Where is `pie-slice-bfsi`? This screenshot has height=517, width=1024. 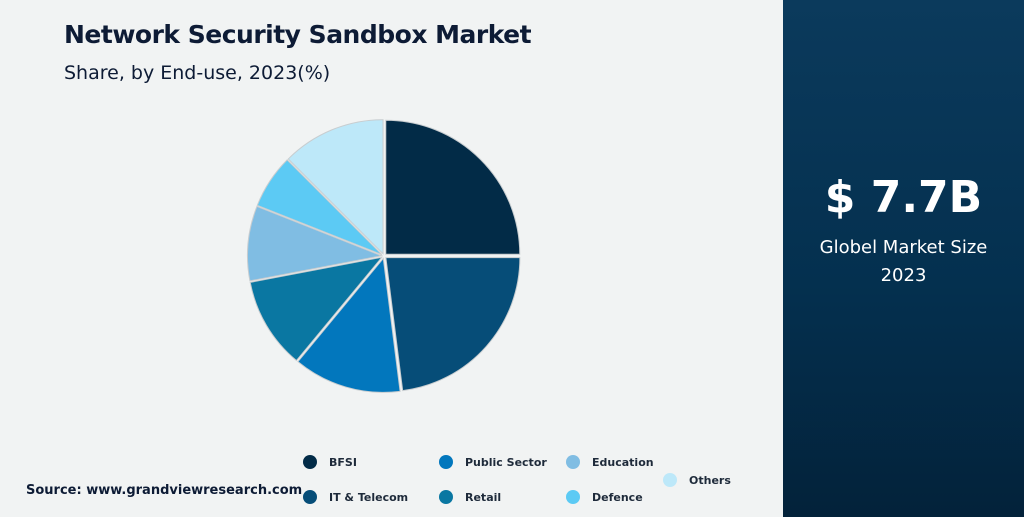 pie-slice-bfsi is located at coordinates (453, 187).